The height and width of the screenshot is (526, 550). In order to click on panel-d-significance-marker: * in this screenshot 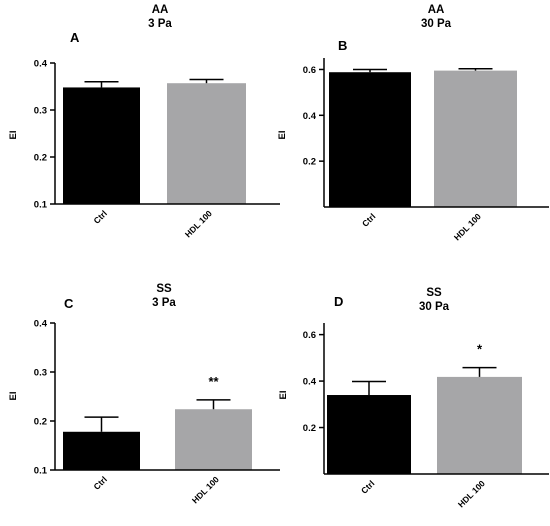, I will do `click(480, 349)`.